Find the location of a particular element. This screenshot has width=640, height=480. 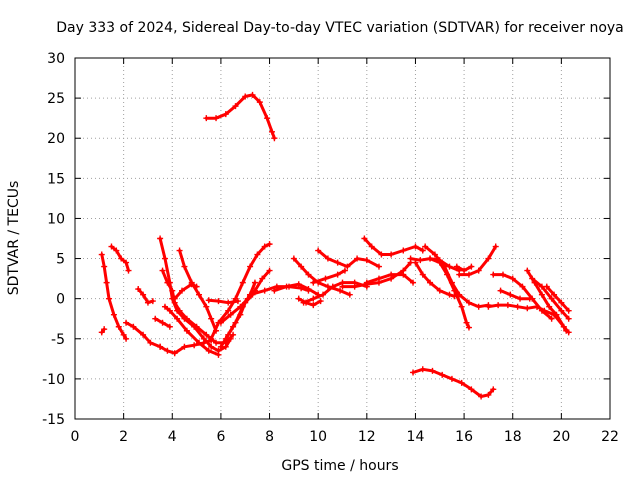

y-tick-label: -15 is located at coordinates (53, 420).